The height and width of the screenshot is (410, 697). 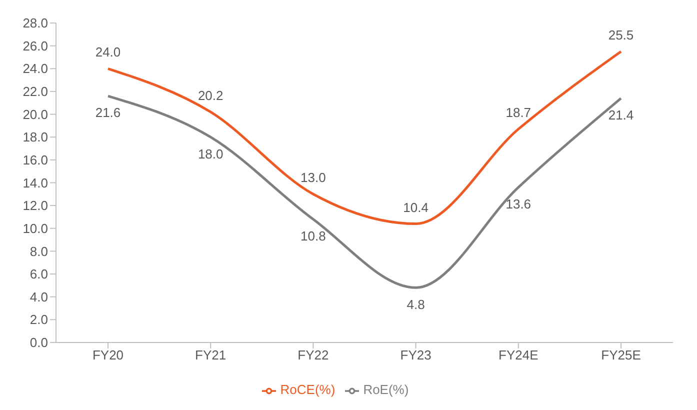 I want to click on y-tick-label: 6.0, so click(x=39, y=274).